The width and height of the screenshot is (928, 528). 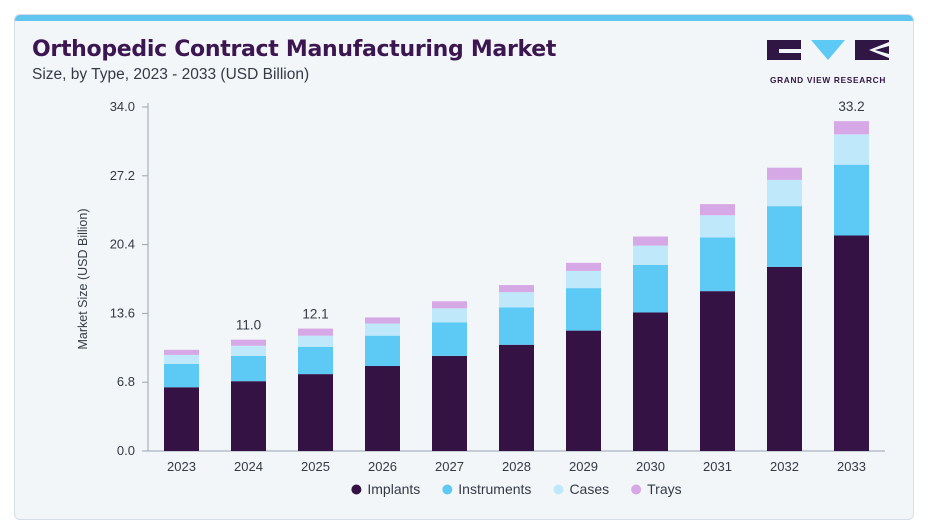 I want to click on bar-cases-2032, so click(x=784, y=193).